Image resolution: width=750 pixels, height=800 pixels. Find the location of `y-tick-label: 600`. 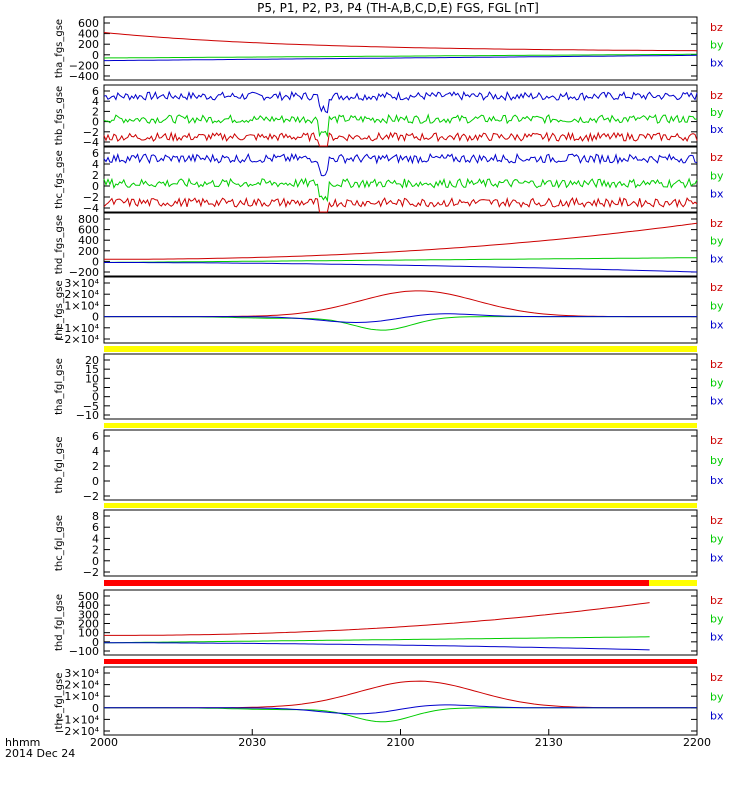

y-tick-label: 600 is located at coordinates (88, 230).